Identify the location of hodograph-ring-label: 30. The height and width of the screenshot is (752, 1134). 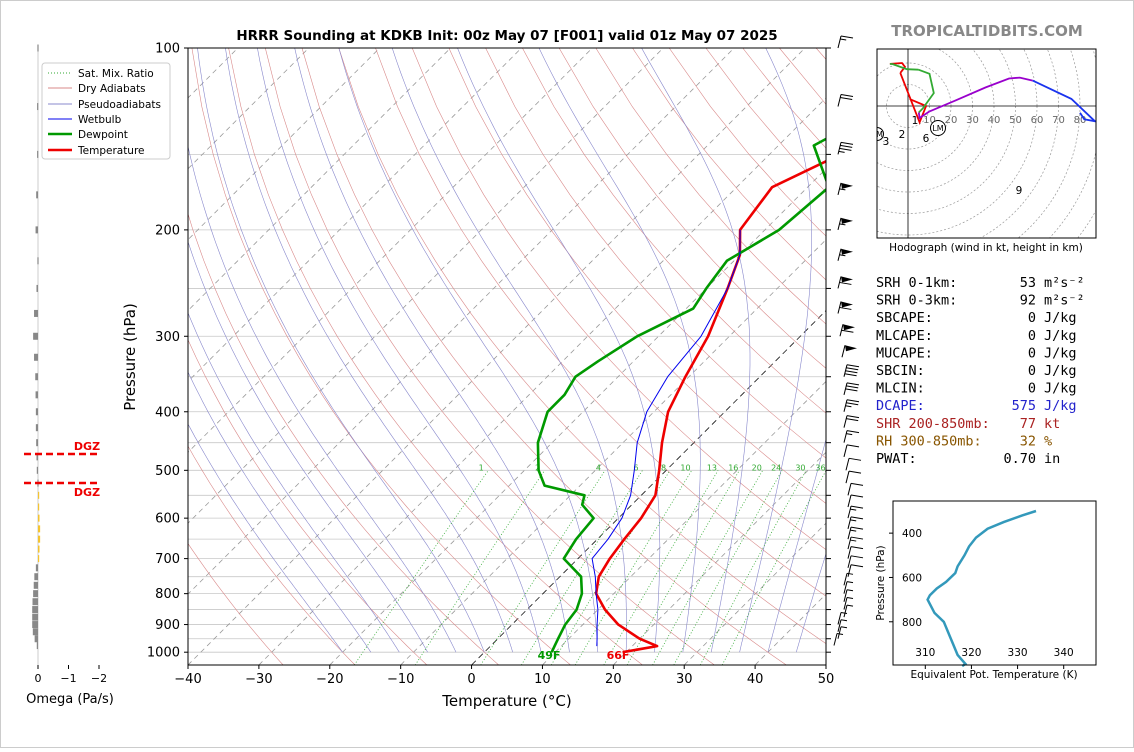
(972, 120).